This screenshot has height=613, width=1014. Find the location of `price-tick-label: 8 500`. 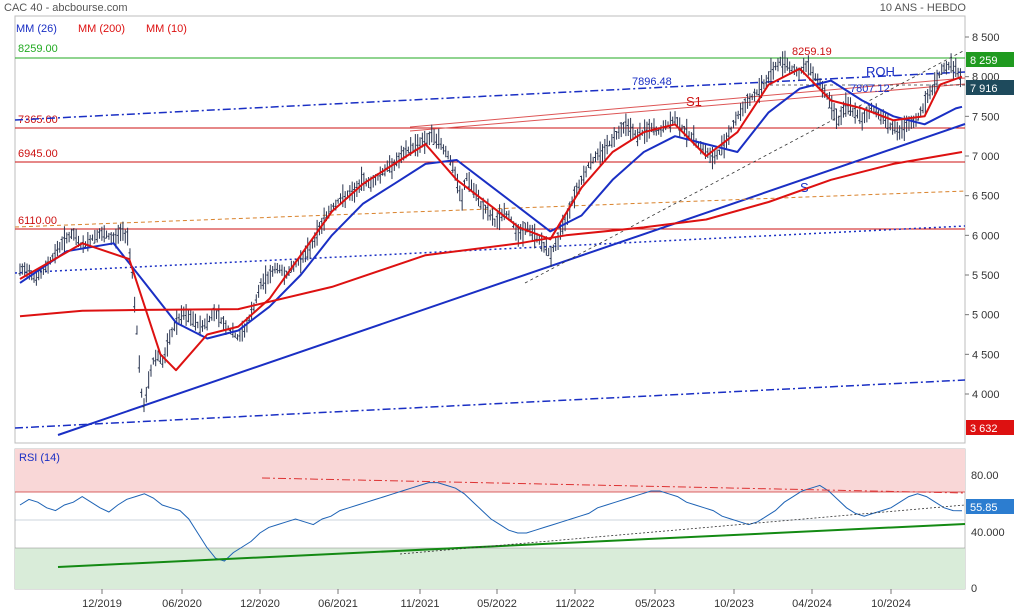

price-tick-label: 8 500 is located at coordinates (986, 38).